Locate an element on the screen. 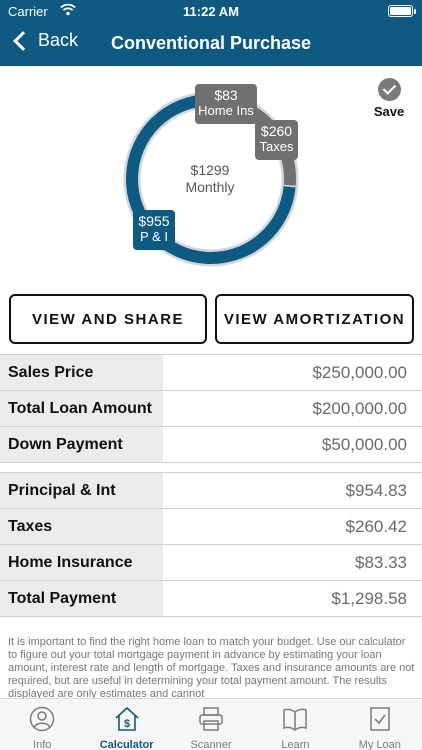 This screenshot has height=750, width=422. battery-icon is located at coordinates (402, 11).